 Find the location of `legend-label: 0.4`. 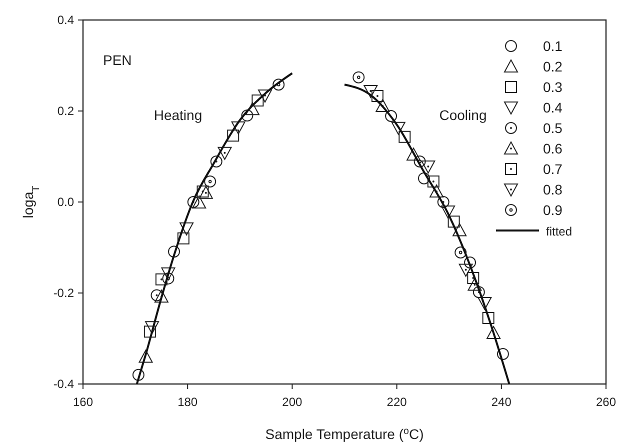

legend-label: 0.4 is located at coordinates (553, 108).